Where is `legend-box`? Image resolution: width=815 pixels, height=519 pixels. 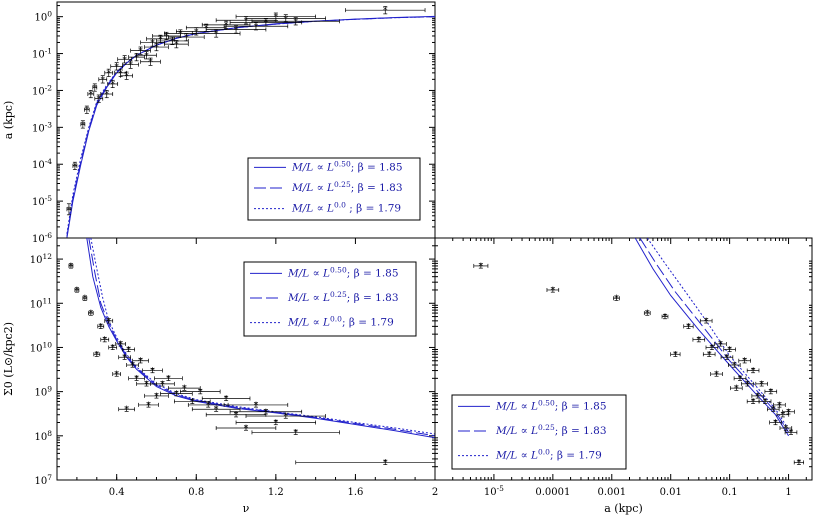 legend-box is located at coordinates (539, 432).